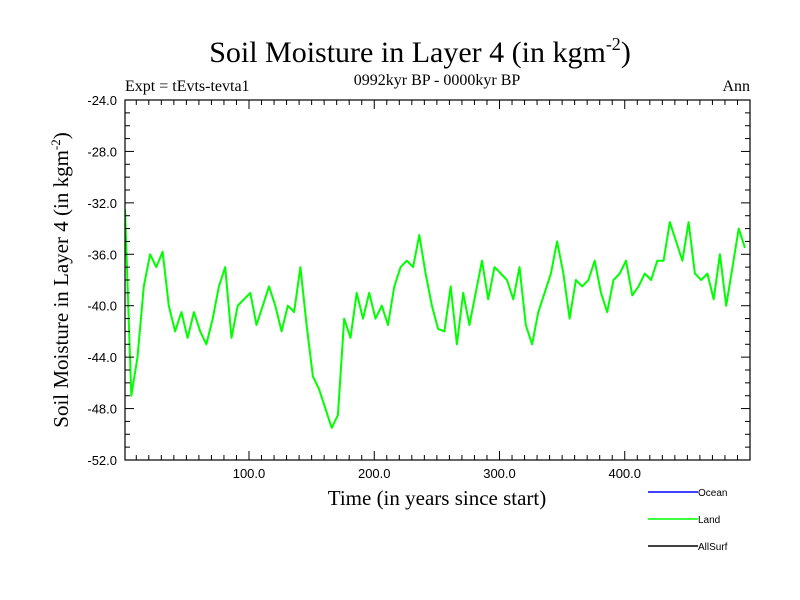  Describe the element at coordinates (712, 493) in the screenshot. I see `legend-label-ocean: Ocean` at that location.